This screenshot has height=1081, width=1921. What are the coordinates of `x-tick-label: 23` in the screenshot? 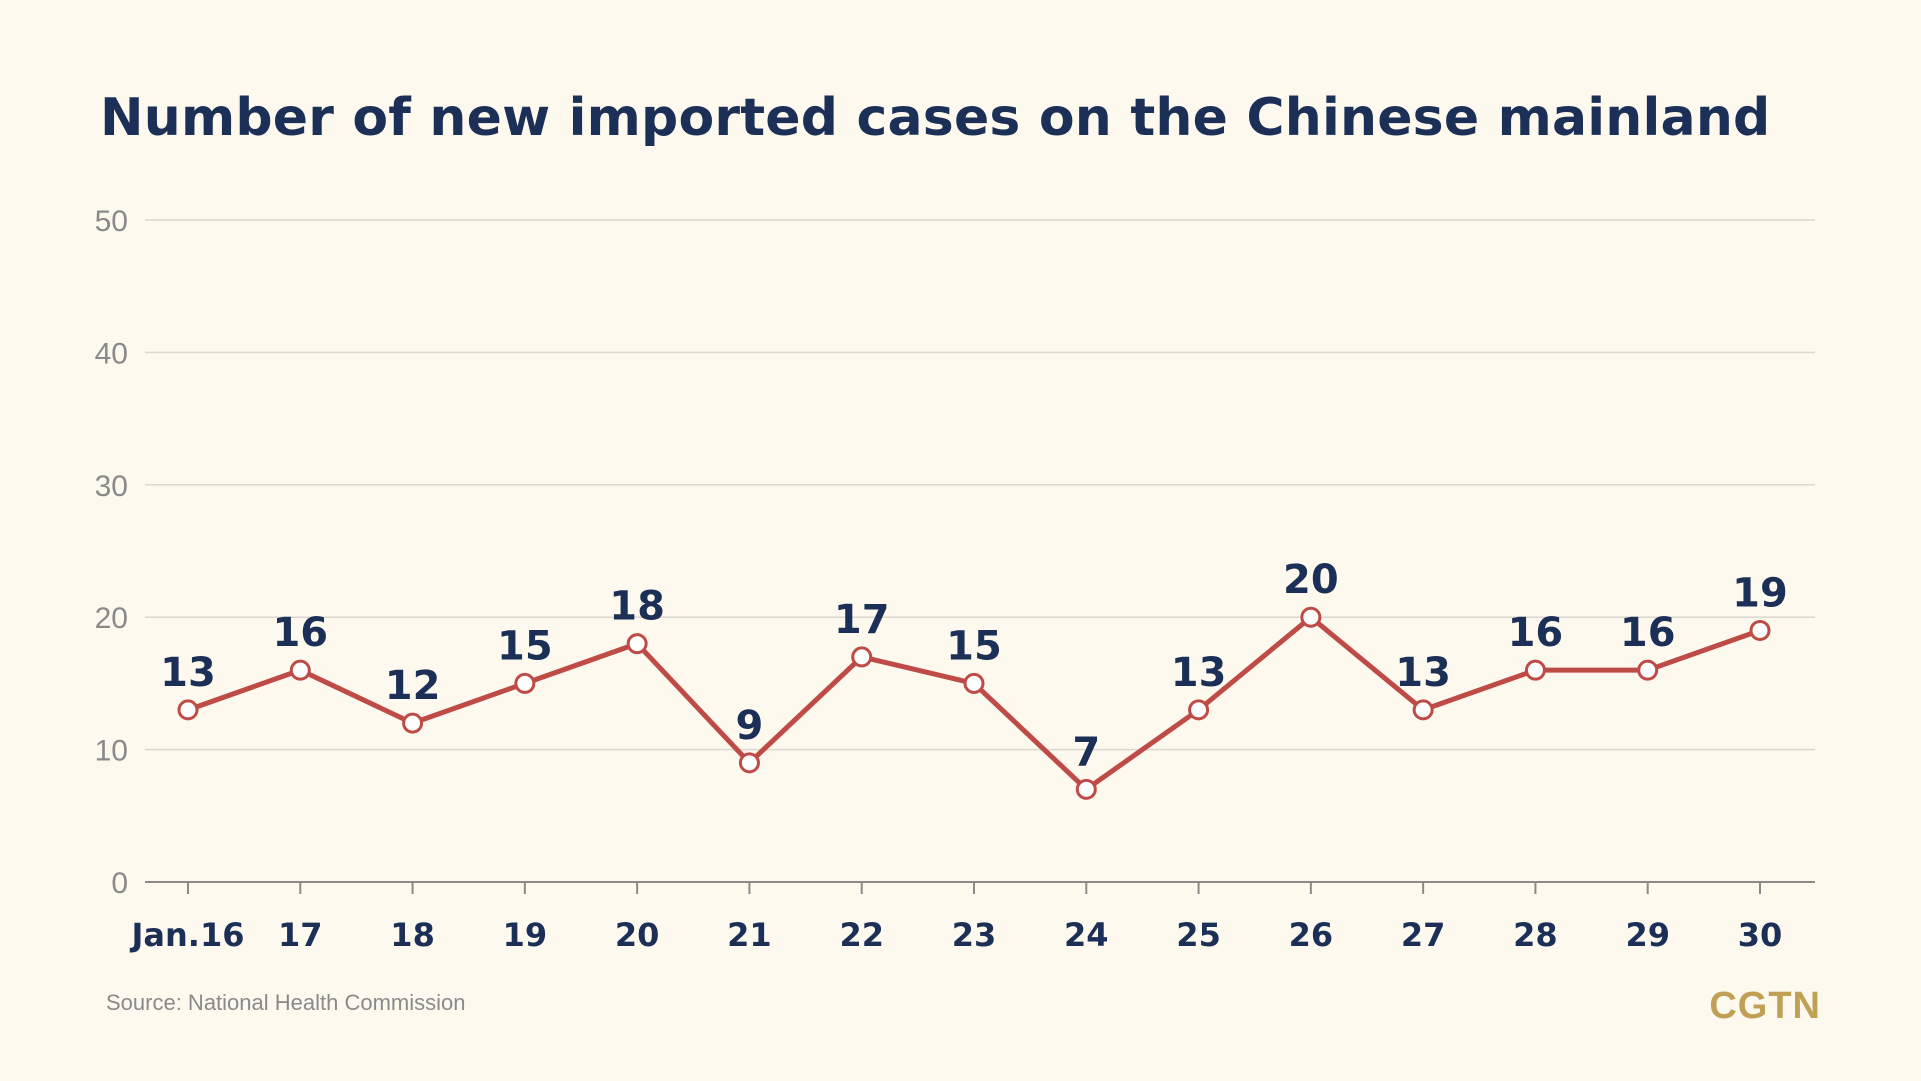 It's located at (974, 935).